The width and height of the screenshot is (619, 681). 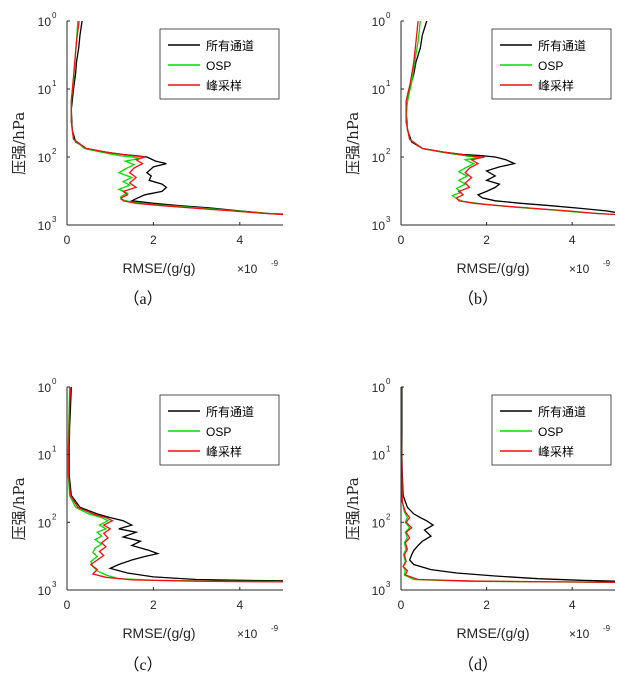 I want to click on panel-caption: （d）, so click(x=478, y=665).